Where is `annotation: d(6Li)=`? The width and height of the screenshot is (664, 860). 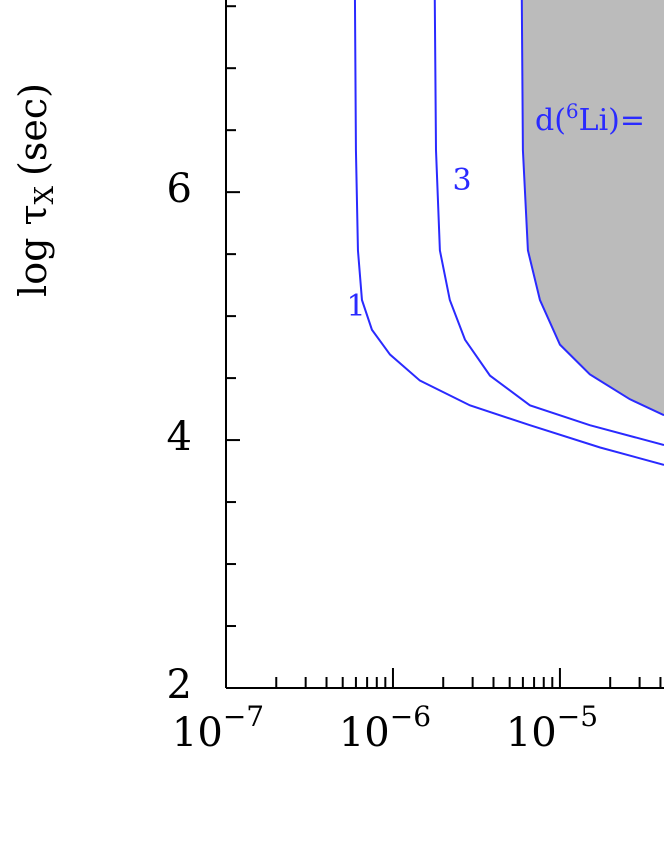
annotation: d(6Li)= is located at coordinates (590, 119).